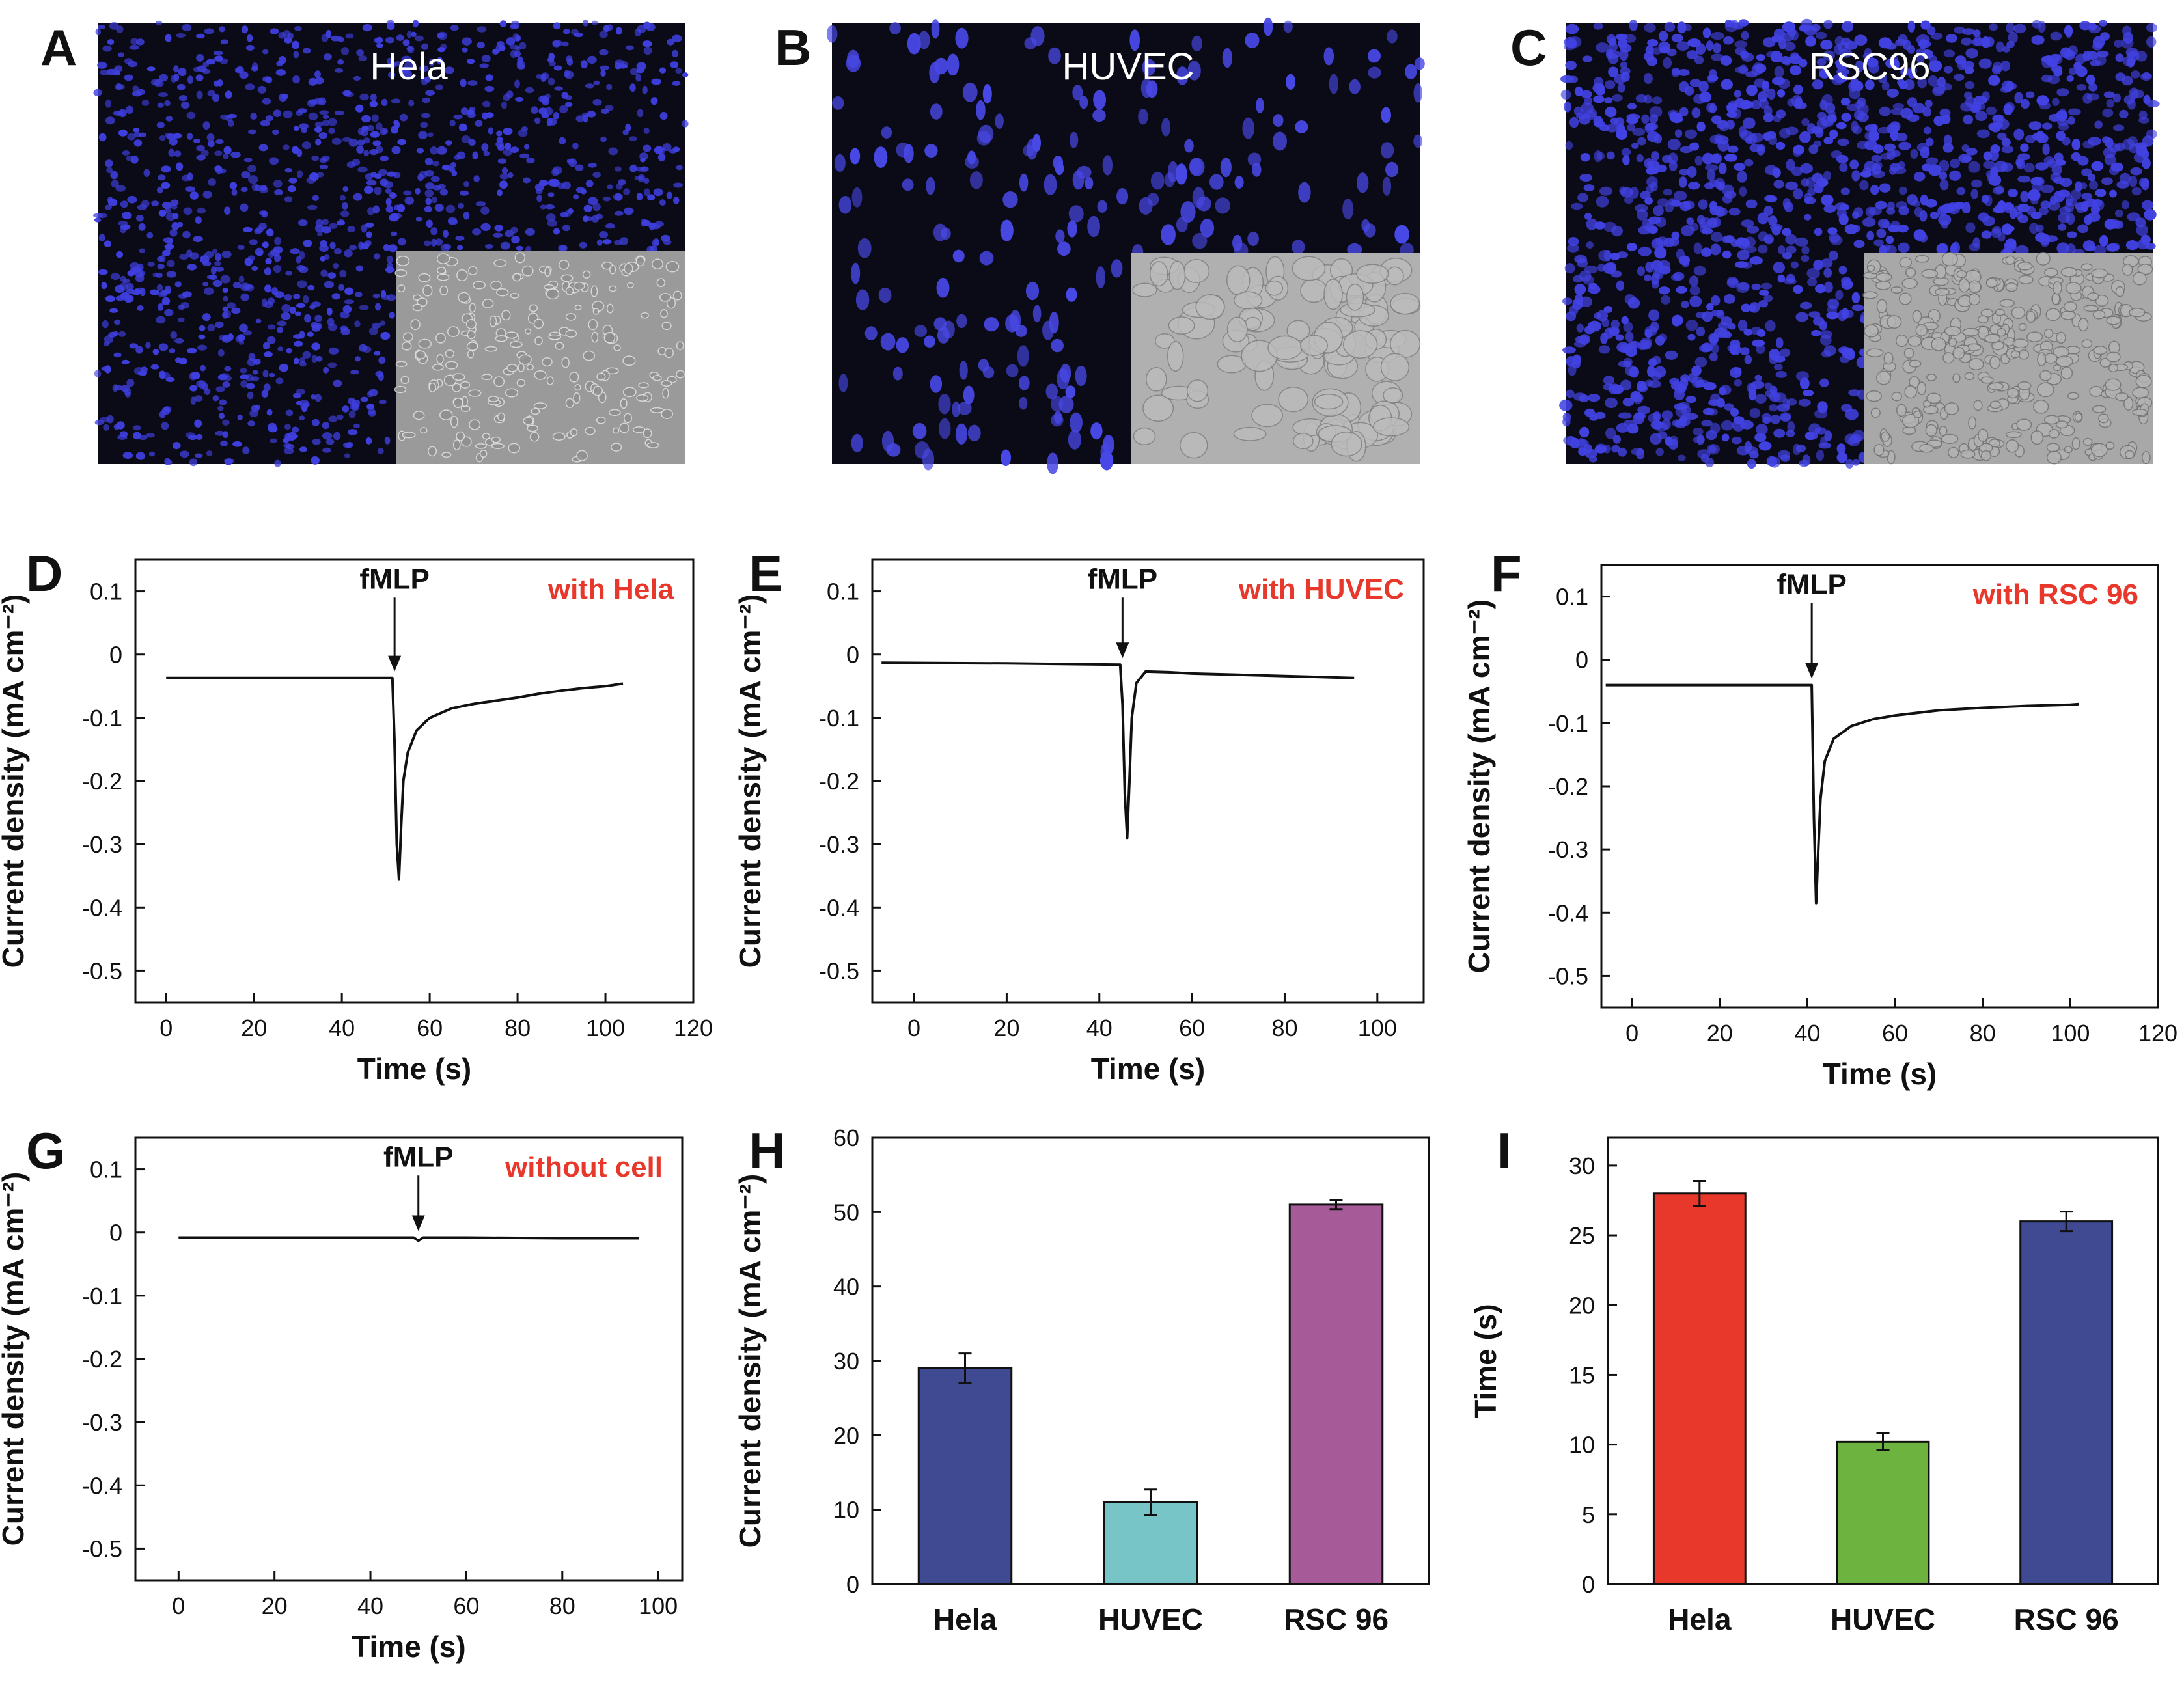  What do you see at coordinates (1125, 245) in the screenshot?
I see `nuclei-dots` at bounding box center [1125, 245].